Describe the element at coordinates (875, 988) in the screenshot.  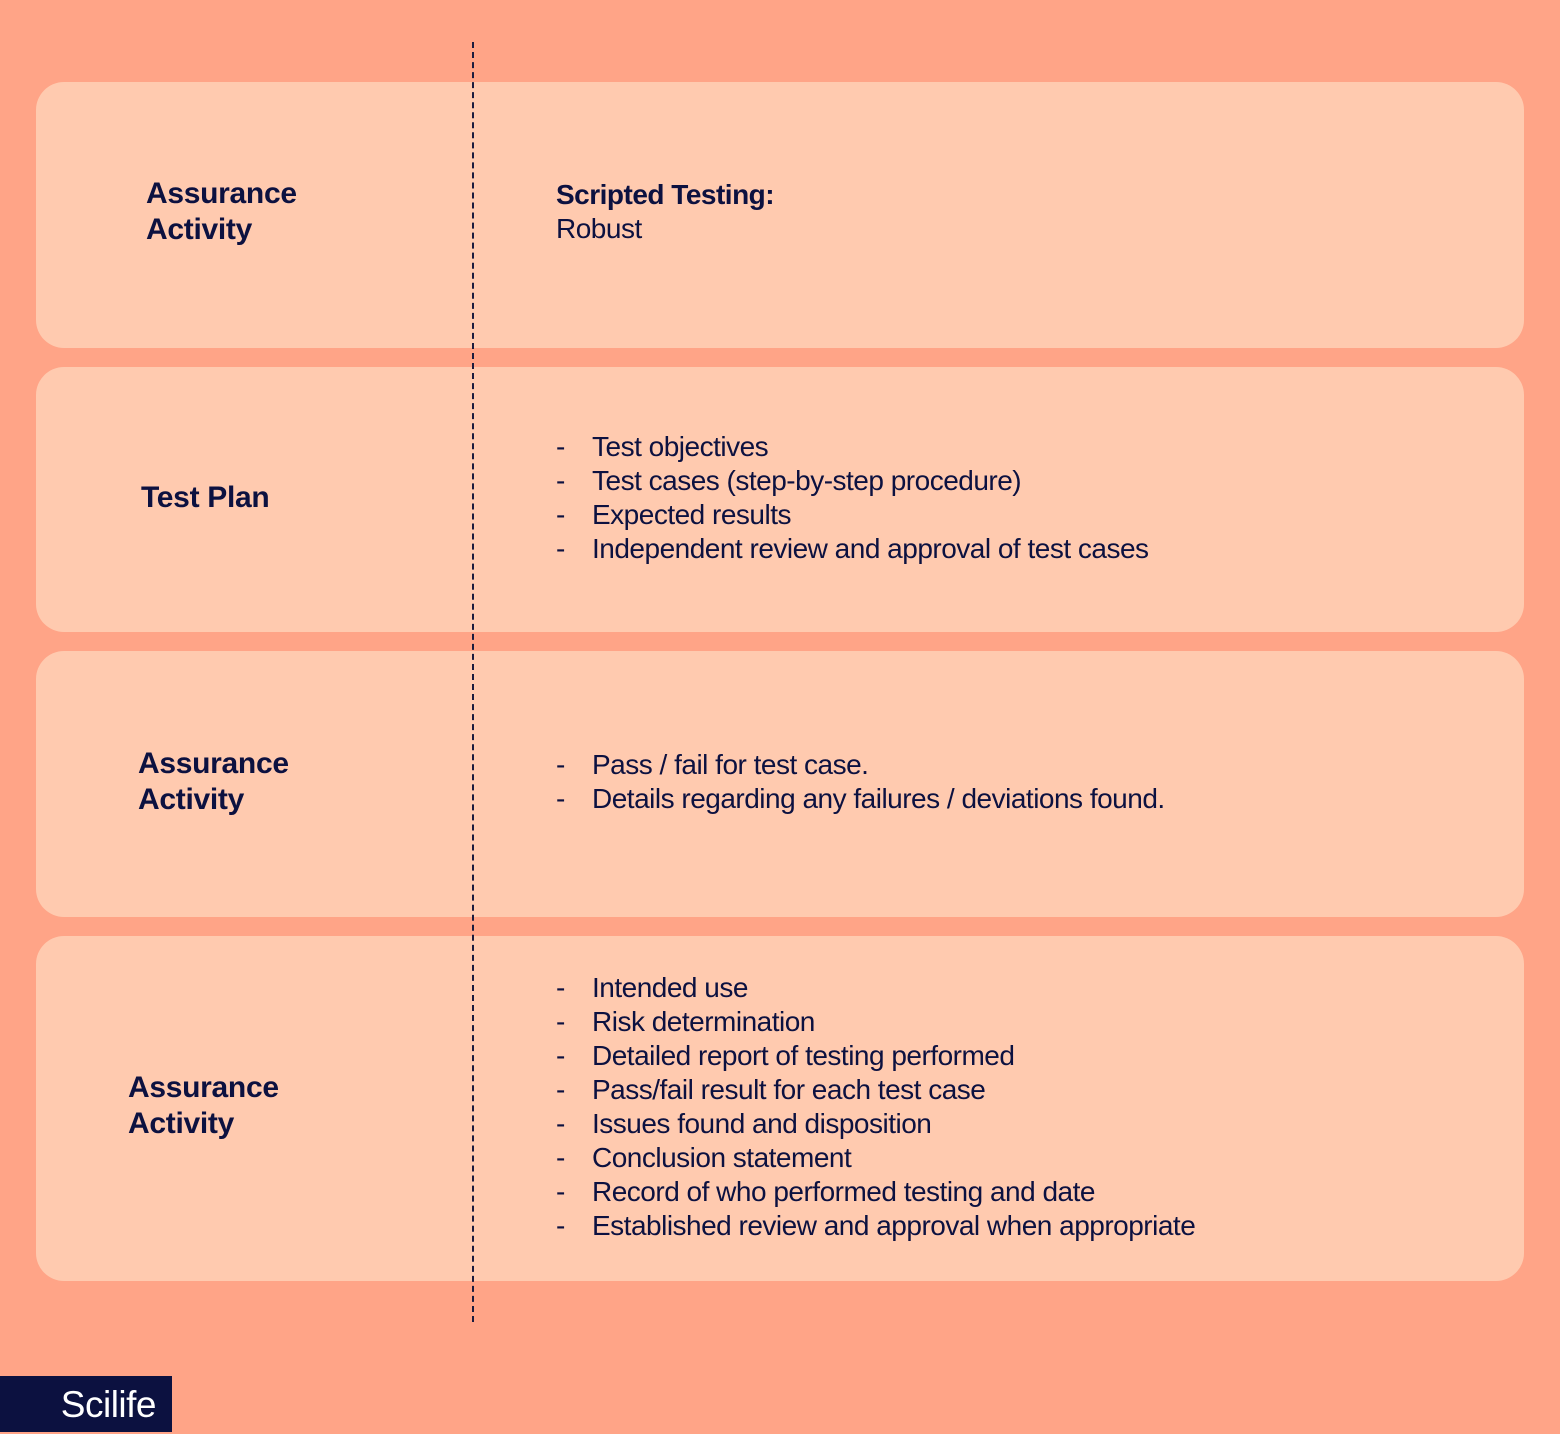
I see `list-item: Intended use` at that location.